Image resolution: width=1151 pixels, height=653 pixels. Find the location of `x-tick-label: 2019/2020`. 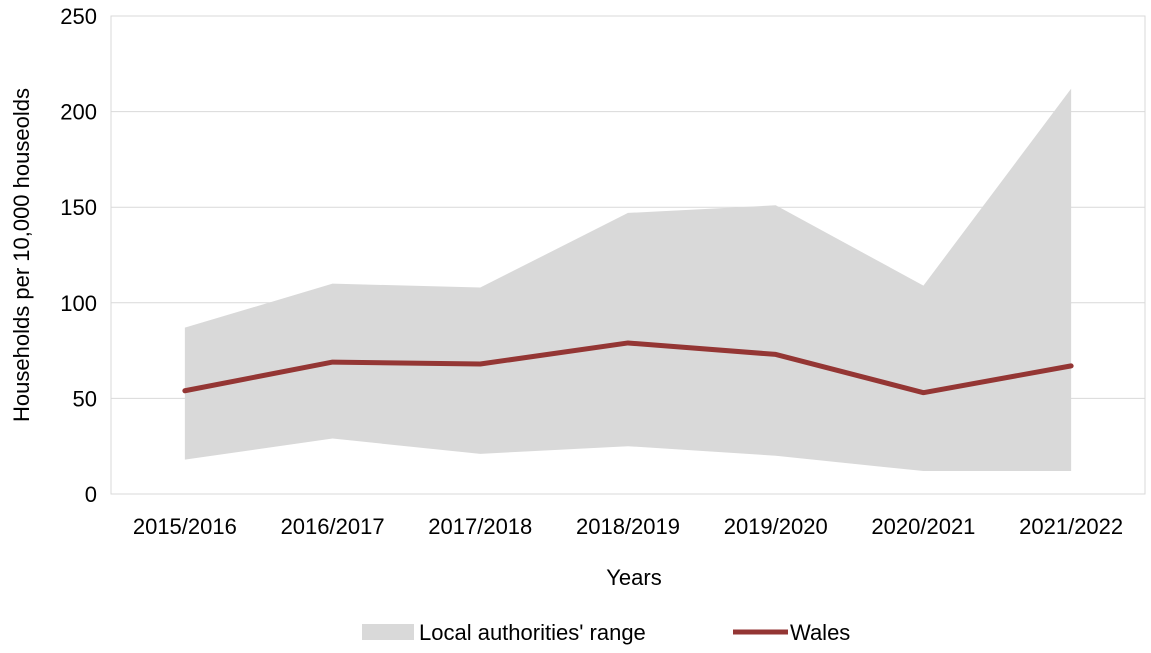

x-tick-label: 2019/2020 is located at coordinates (776, 526).